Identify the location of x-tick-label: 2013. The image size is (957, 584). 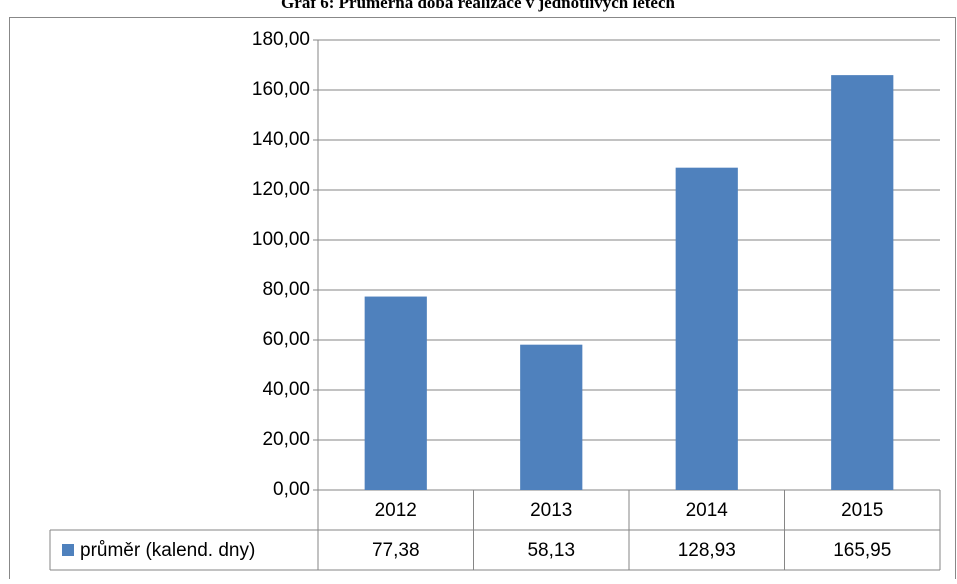
(551, 510).